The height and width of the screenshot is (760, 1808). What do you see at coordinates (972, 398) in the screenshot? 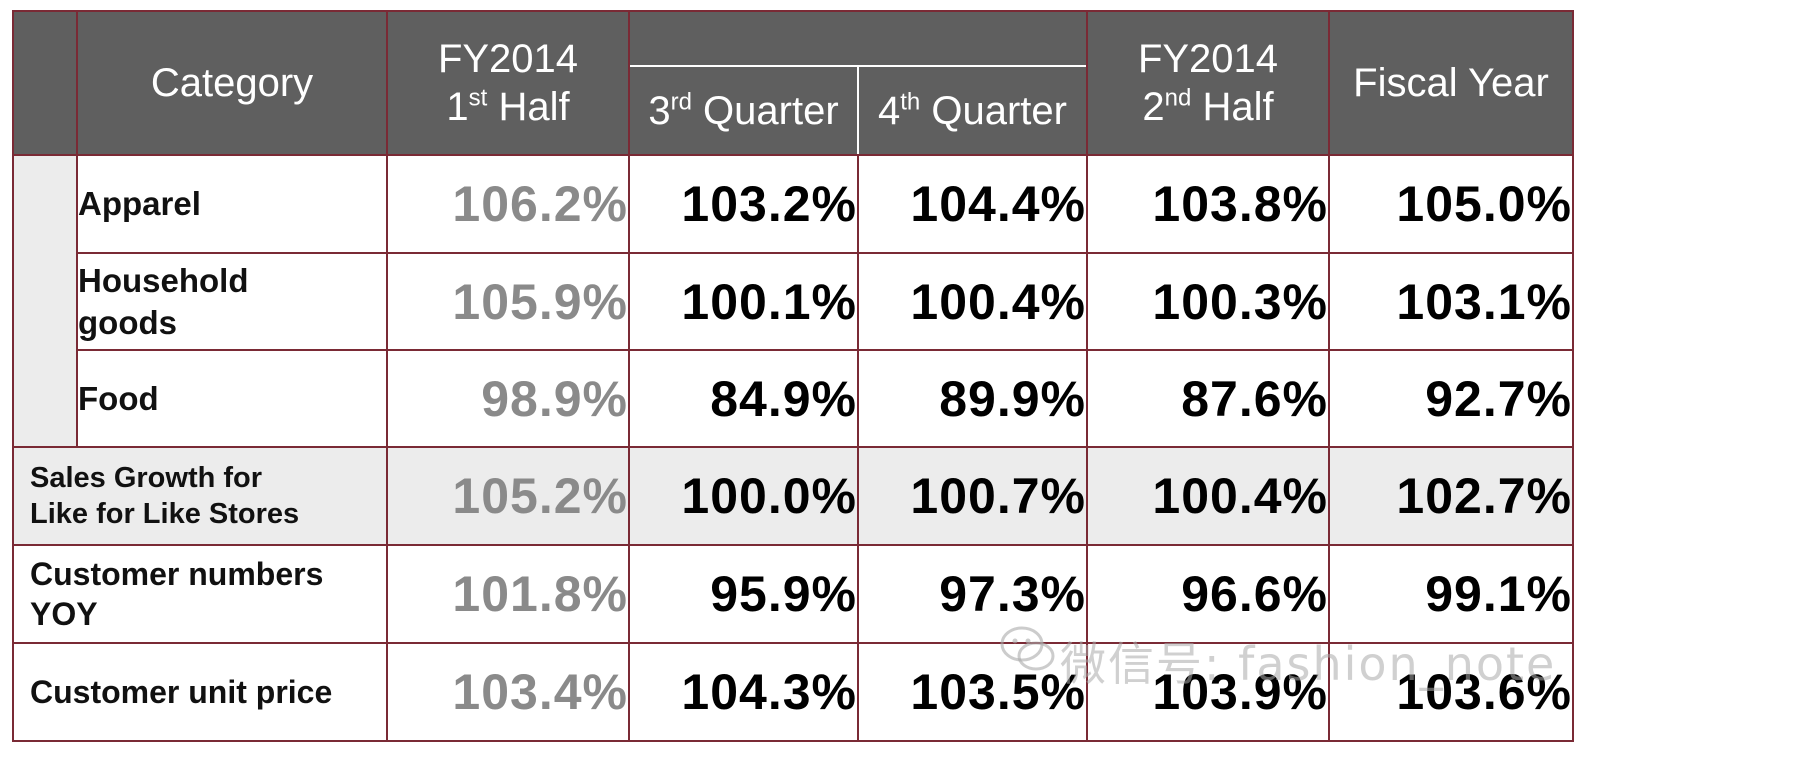
I see `cell-fourth-quarter: 89.9%` at bounding box center [972, 398].